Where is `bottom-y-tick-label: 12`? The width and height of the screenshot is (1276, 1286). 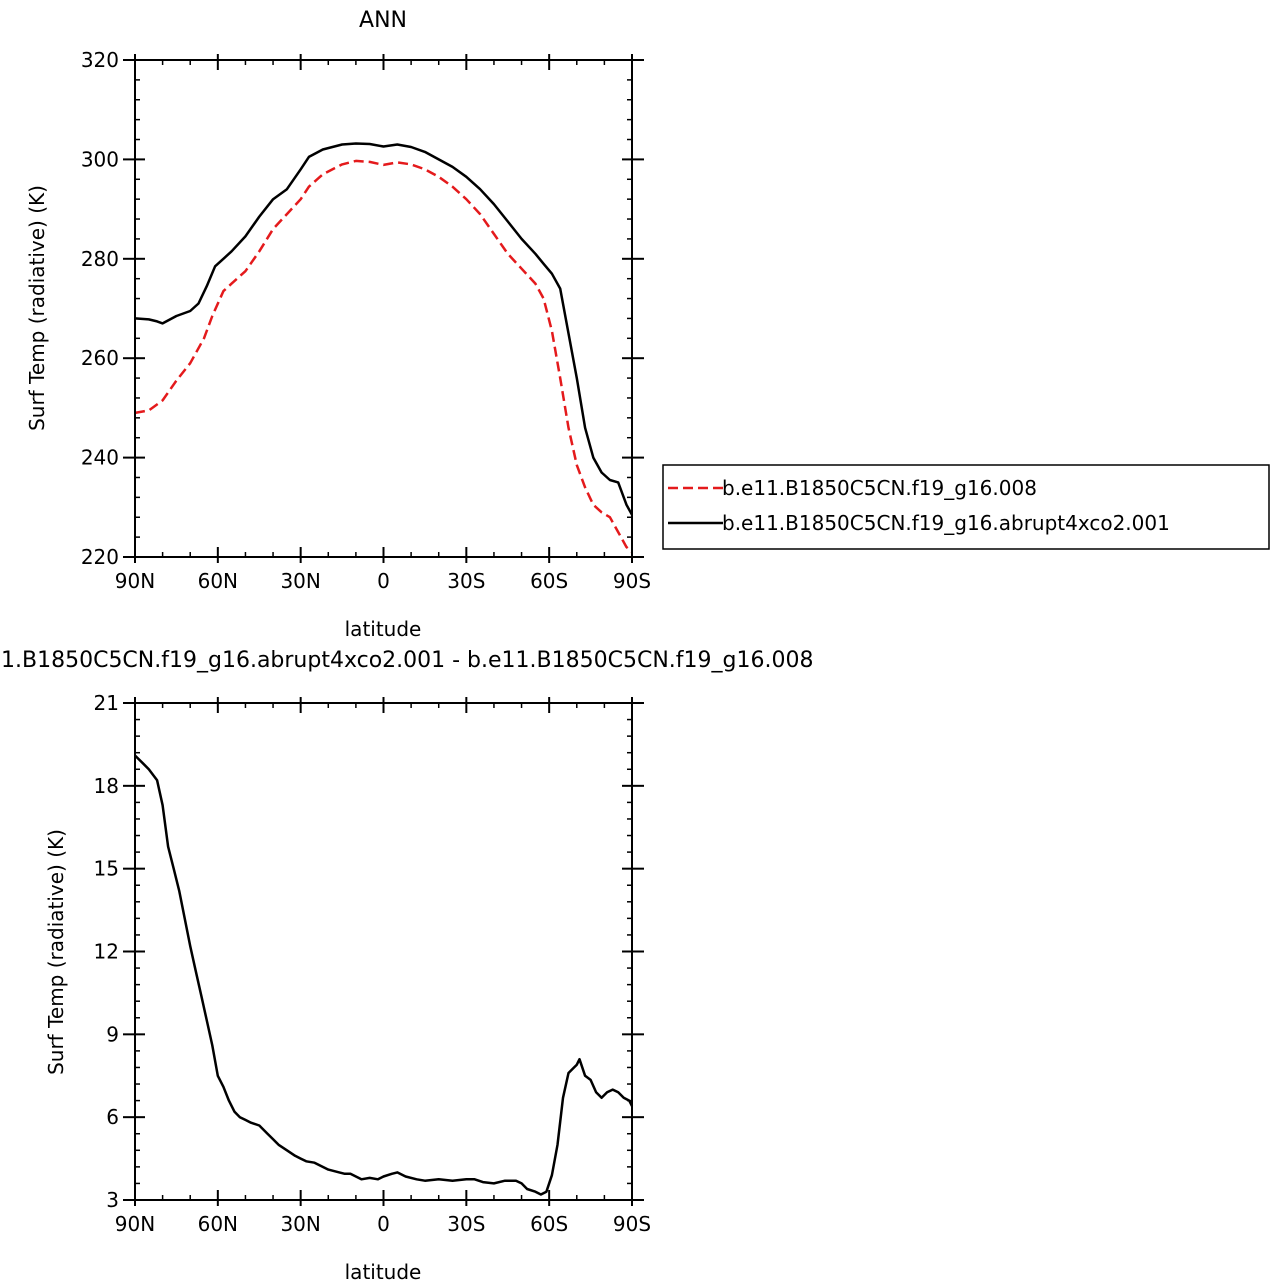 bottom-y-tick-label: 12 is located at coordinates (106, 952).